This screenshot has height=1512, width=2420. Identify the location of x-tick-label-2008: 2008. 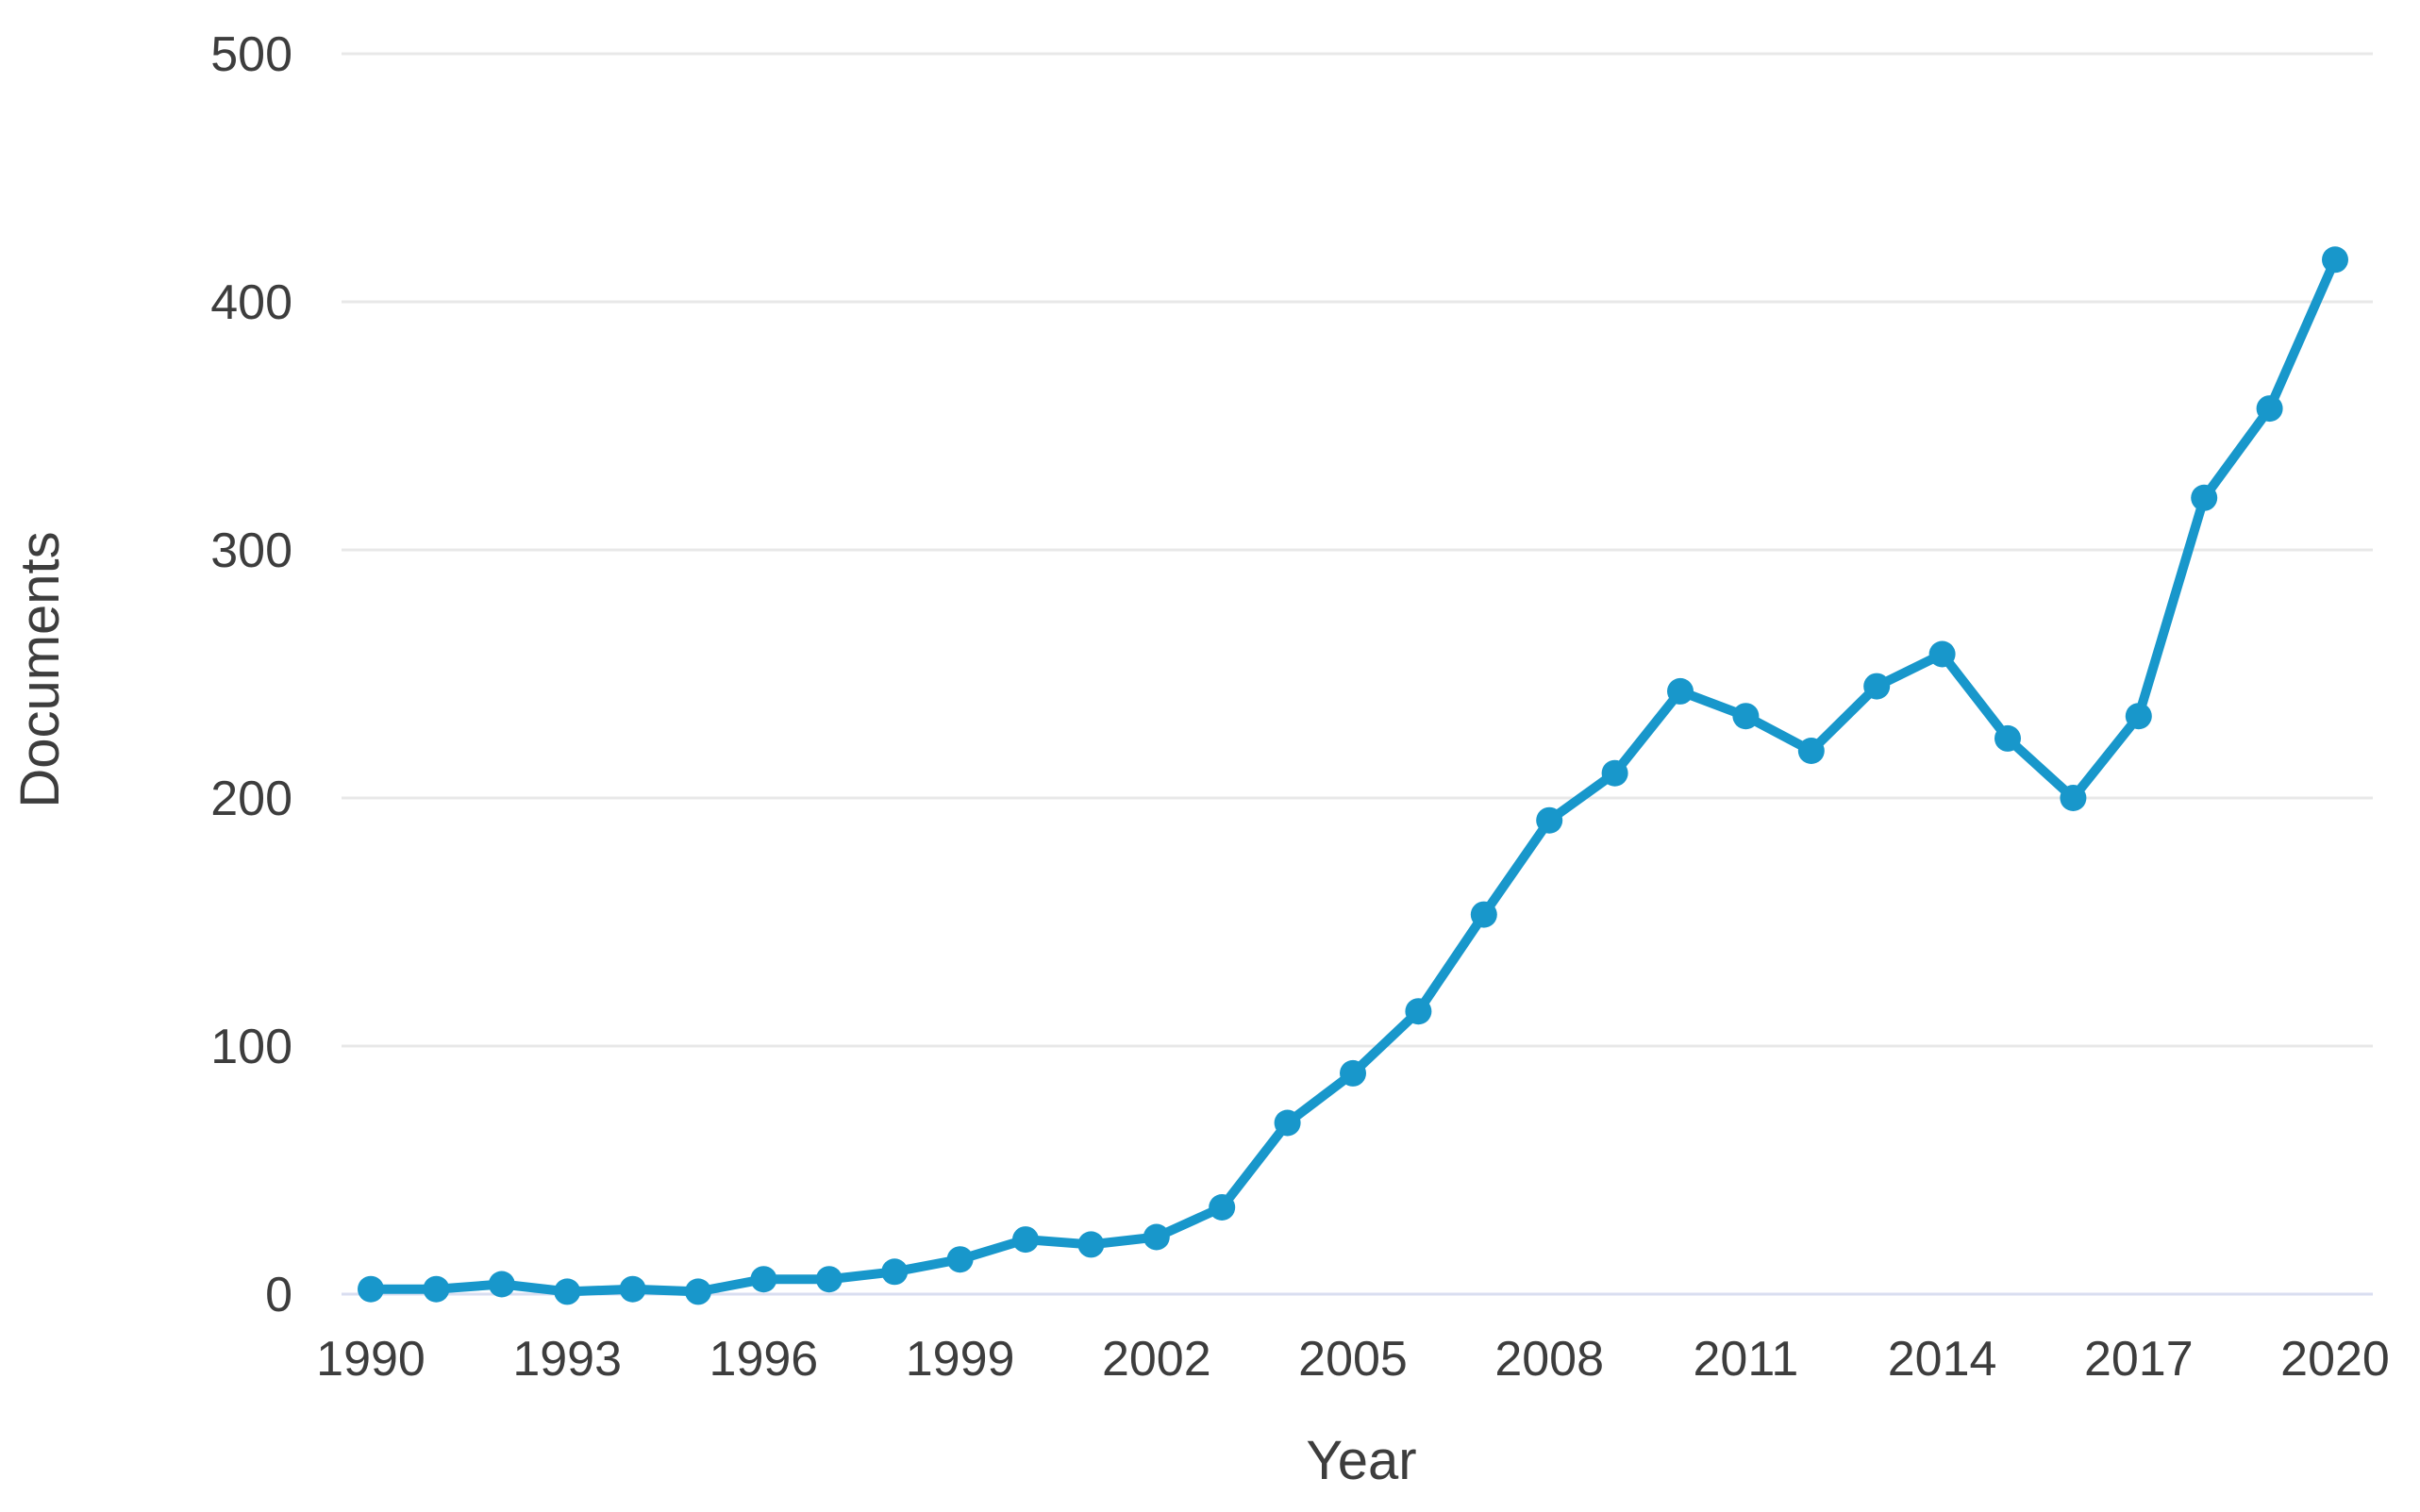
(1549, 1359).